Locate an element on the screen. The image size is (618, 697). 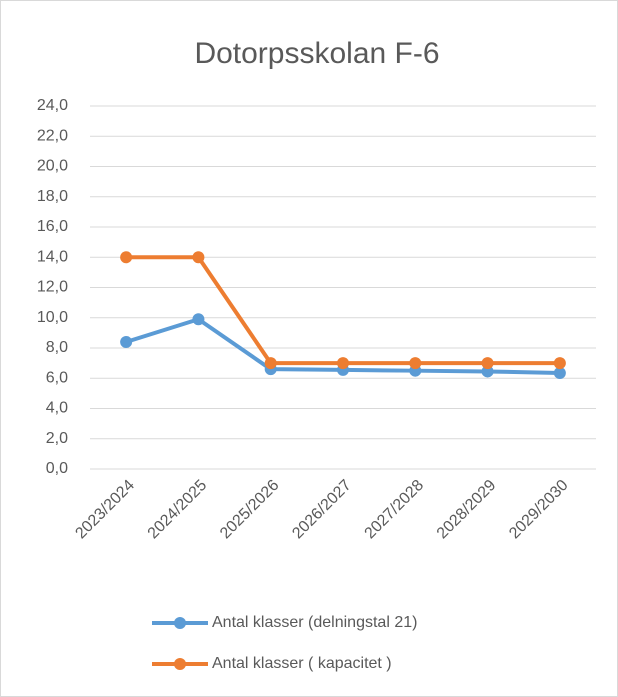
chart-title: Dotorpsskolan F-6 is located at coordinates (316, 53).